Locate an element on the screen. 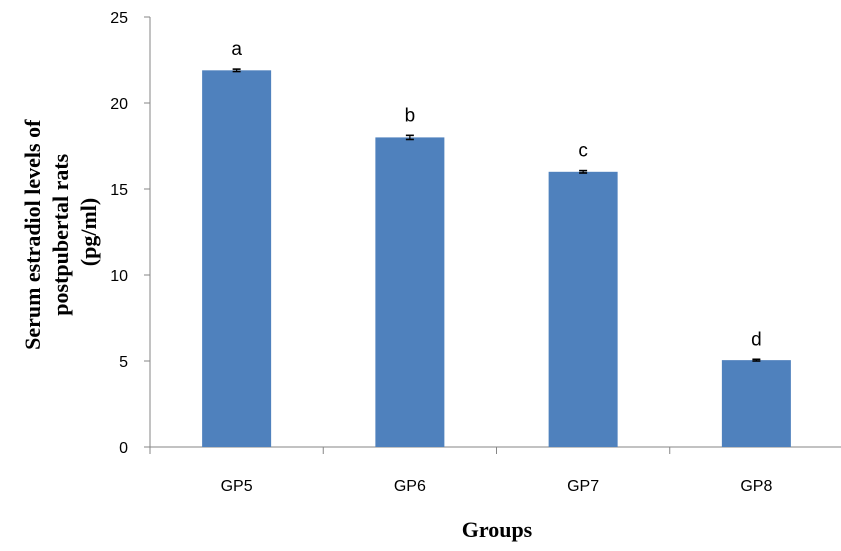 The width and height of the screenshot is (841, 551). error-bar-gp8 is located at coordinates (756, 360).